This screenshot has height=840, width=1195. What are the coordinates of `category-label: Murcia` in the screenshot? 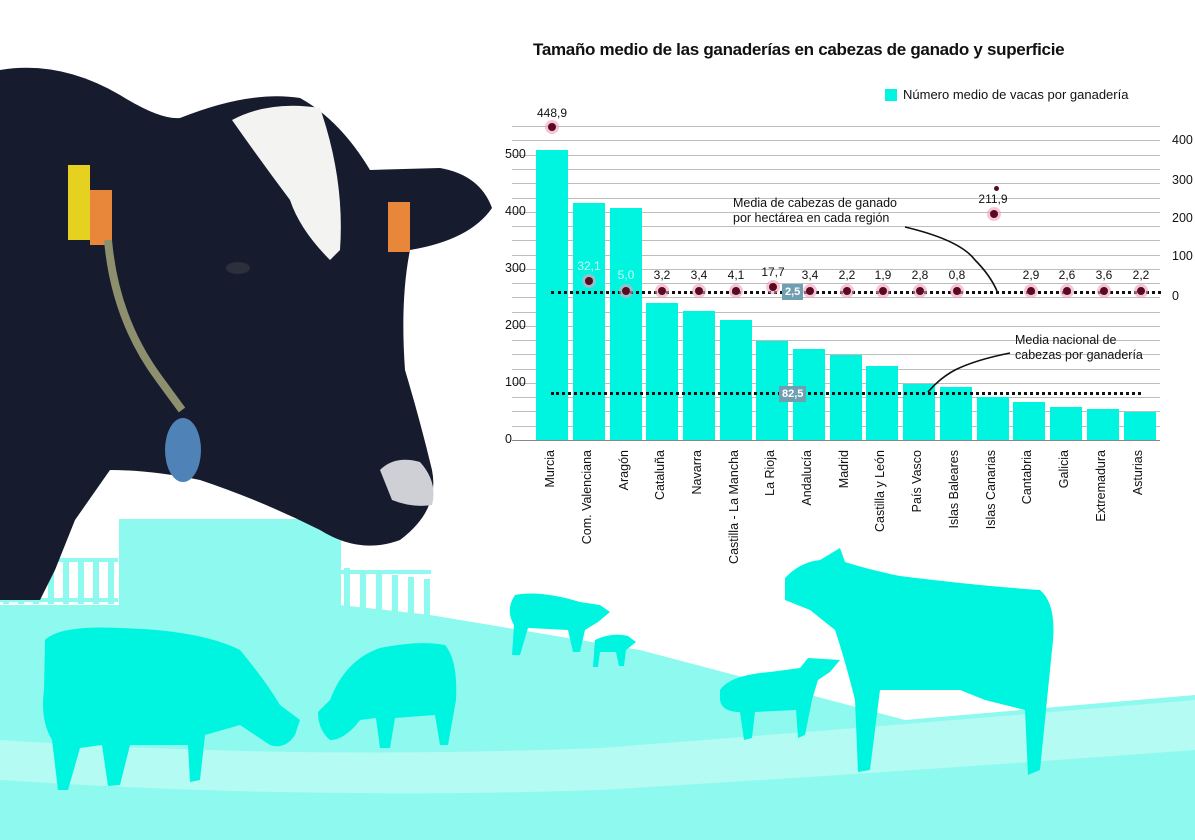 It's located at (550, 469).